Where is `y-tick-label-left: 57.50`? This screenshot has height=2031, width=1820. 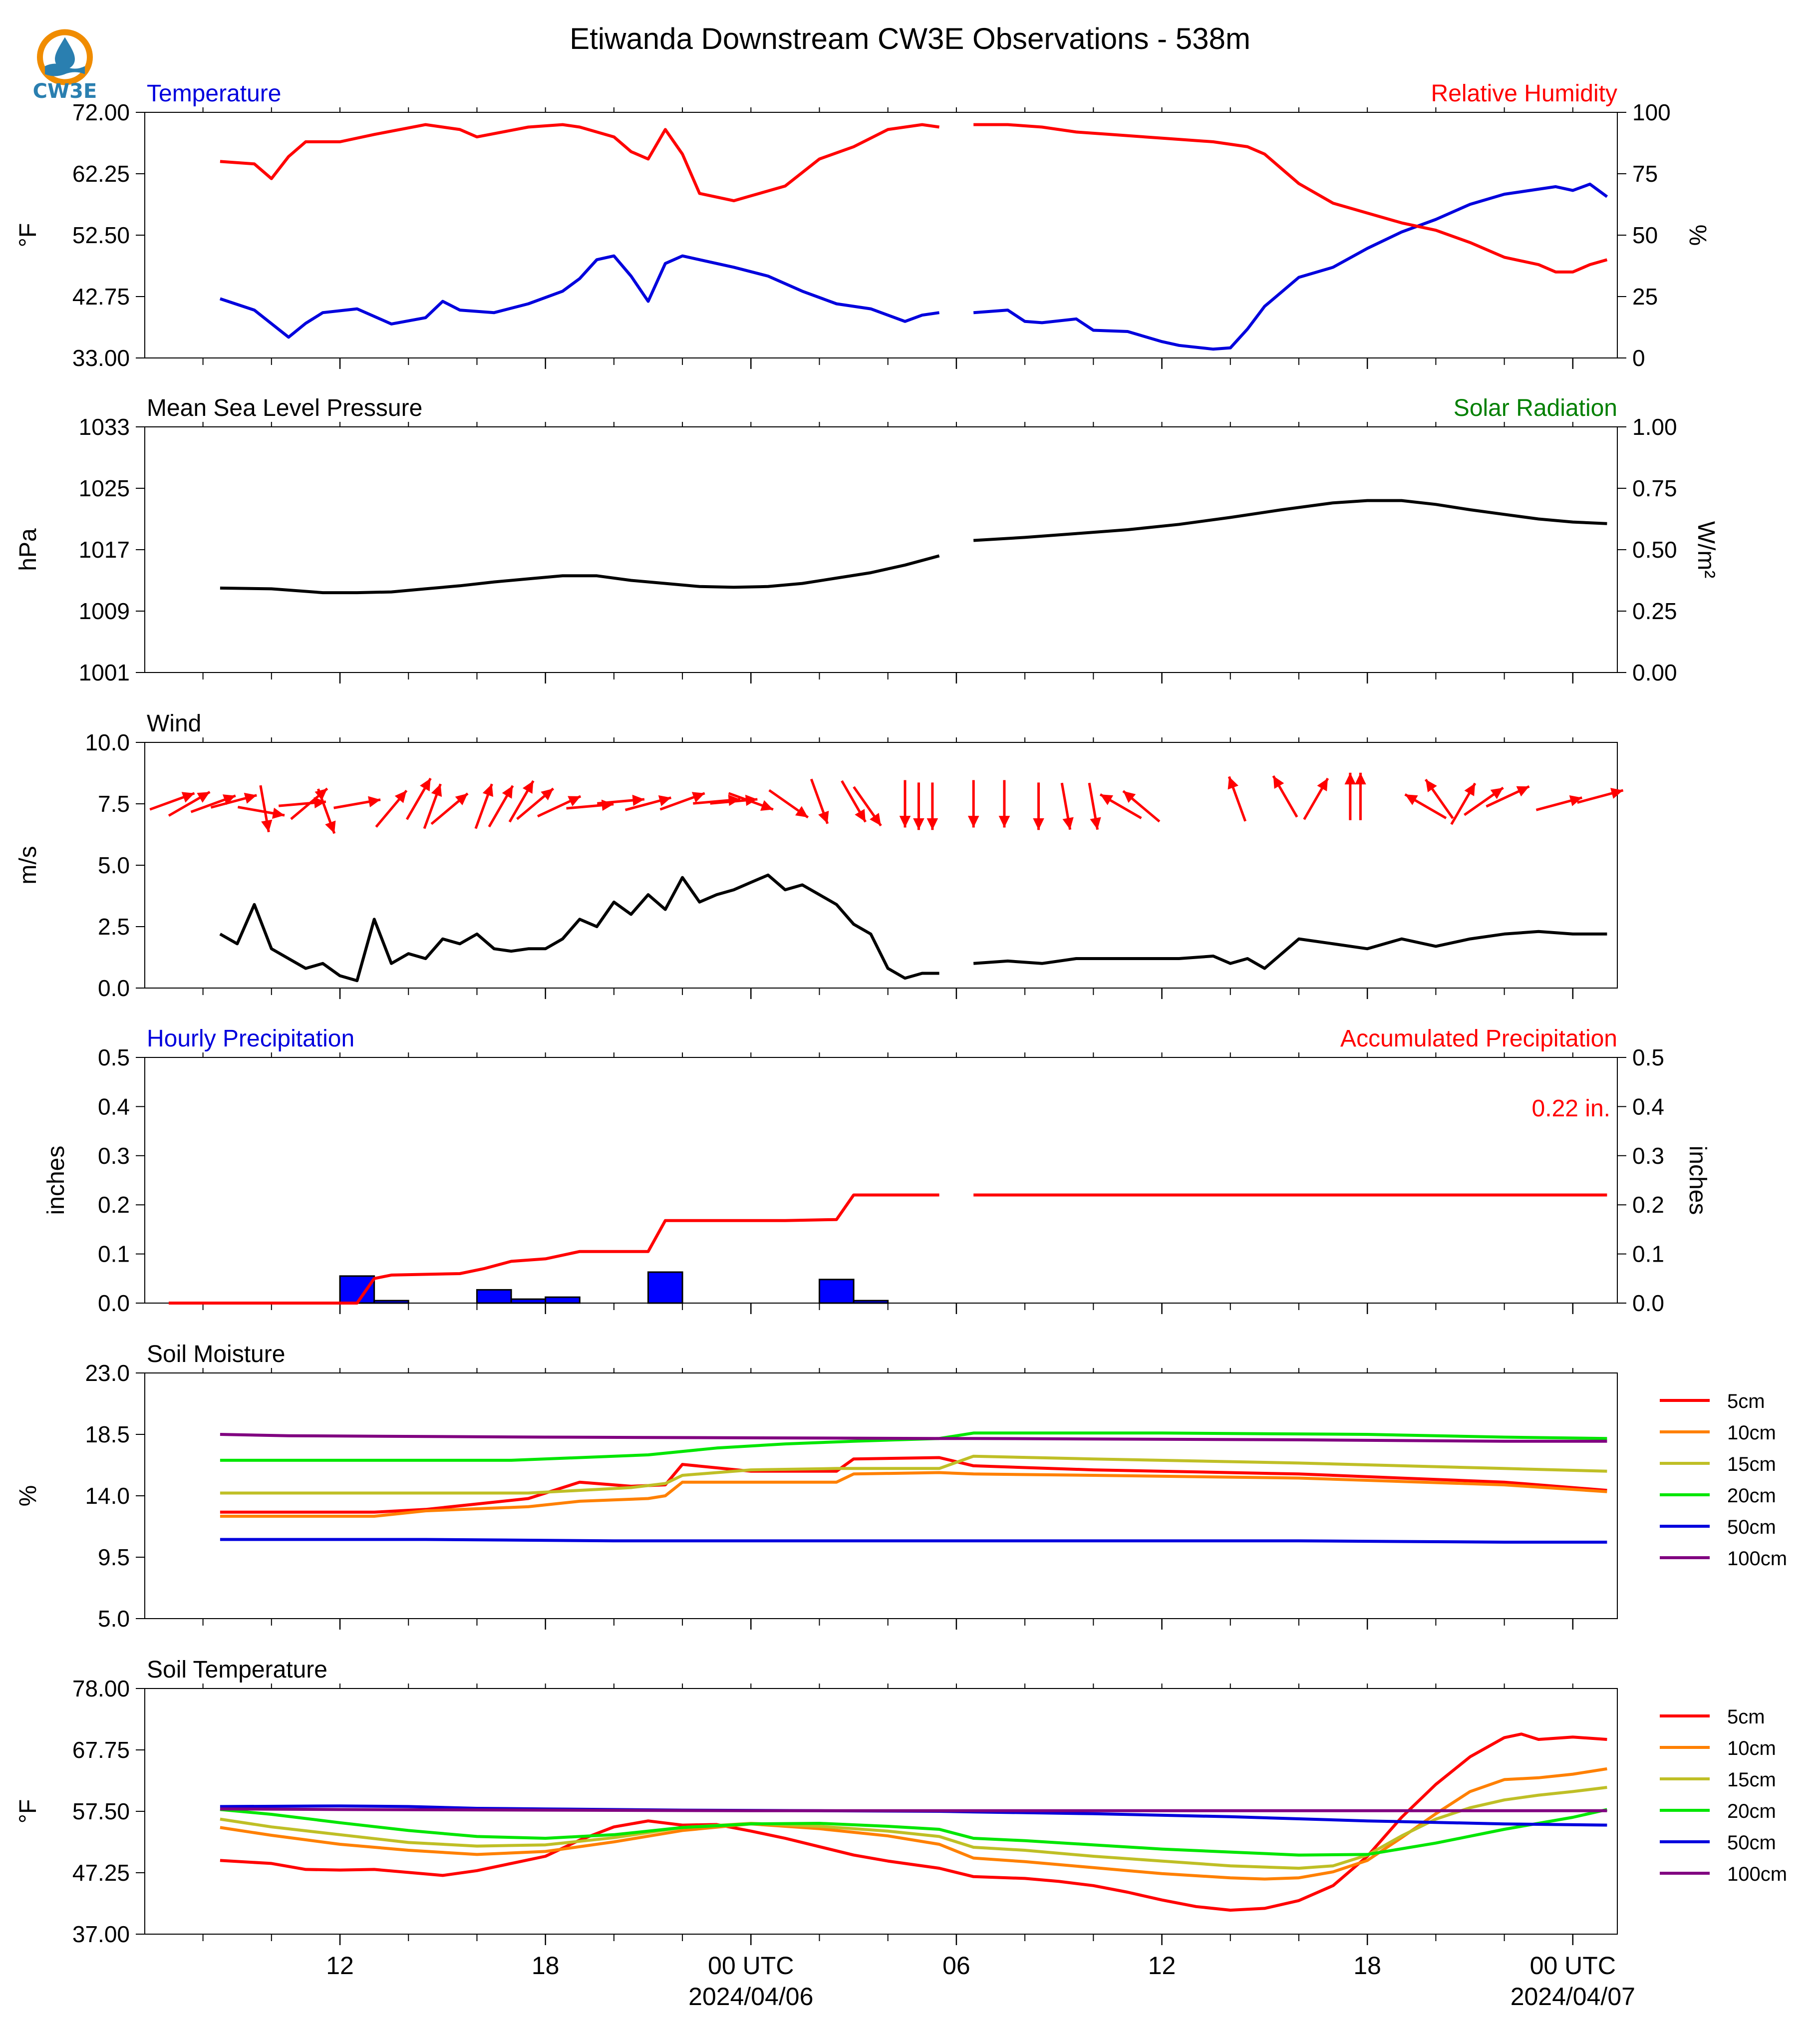 y-tick-label-left: 57.50 is located at coordinates (101, 1811).